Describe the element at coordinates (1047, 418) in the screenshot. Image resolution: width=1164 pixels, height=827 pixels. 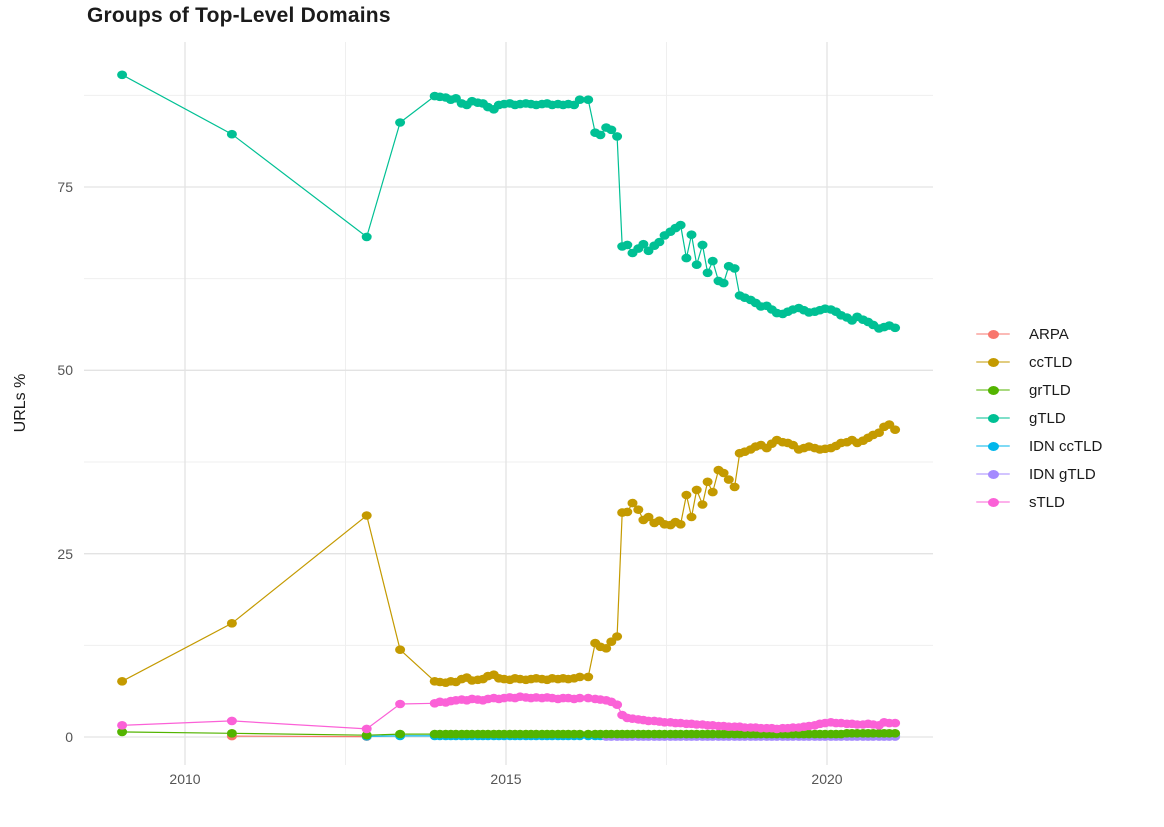
I see `legend-label-gtld: gTLD` at that location.